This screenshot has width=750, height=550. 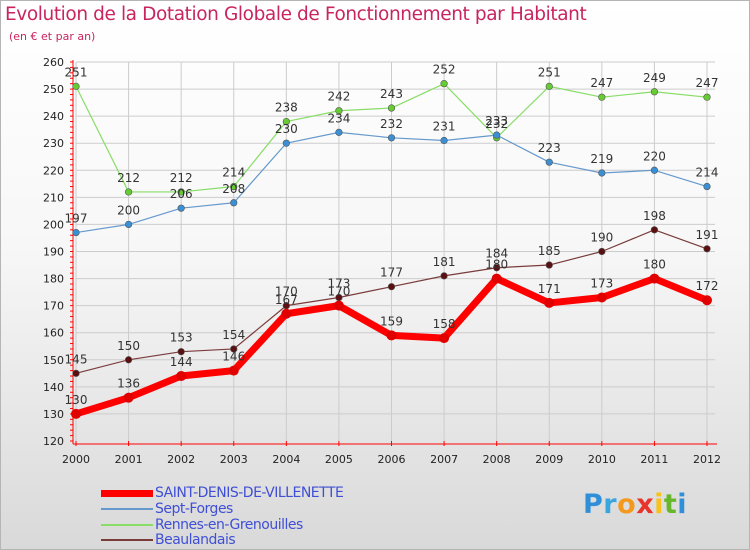 What do you see at coordinates (497, 459) in the screenshot?
I see `x-tick-label: 2008` at bounding box center [497, 459].